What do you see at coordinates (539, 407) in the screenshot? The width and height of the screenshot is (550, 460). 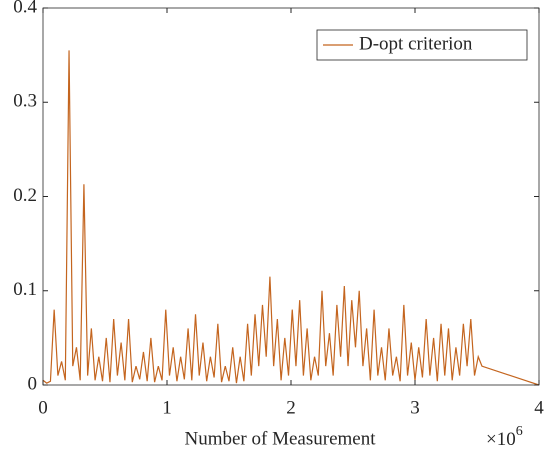 I see `x-tick-label: 4` at bounding box center [539, 407].